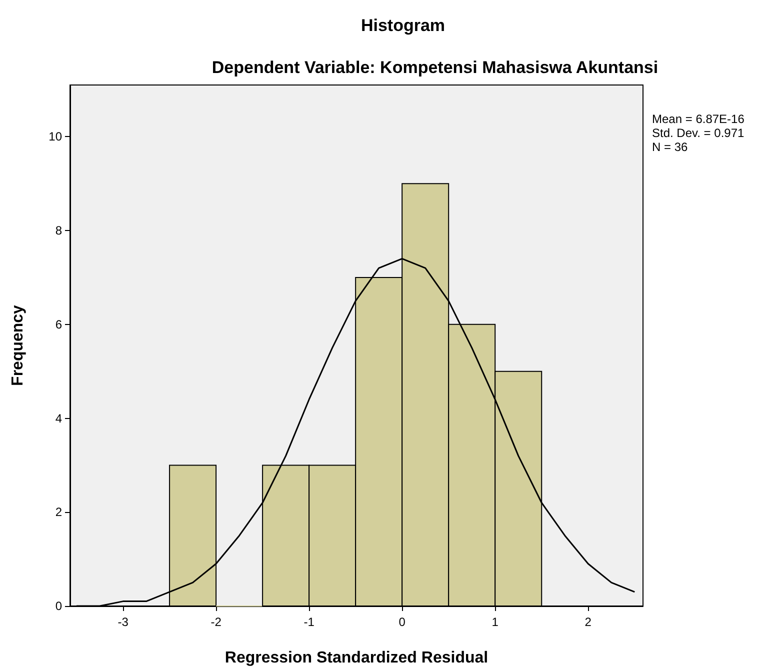 This screenshot has height=671, width=768. What do you see at coordinates (123, 622) in the screenshot?
I see `x-tick-label: -3` at bounding box center [123, 622].